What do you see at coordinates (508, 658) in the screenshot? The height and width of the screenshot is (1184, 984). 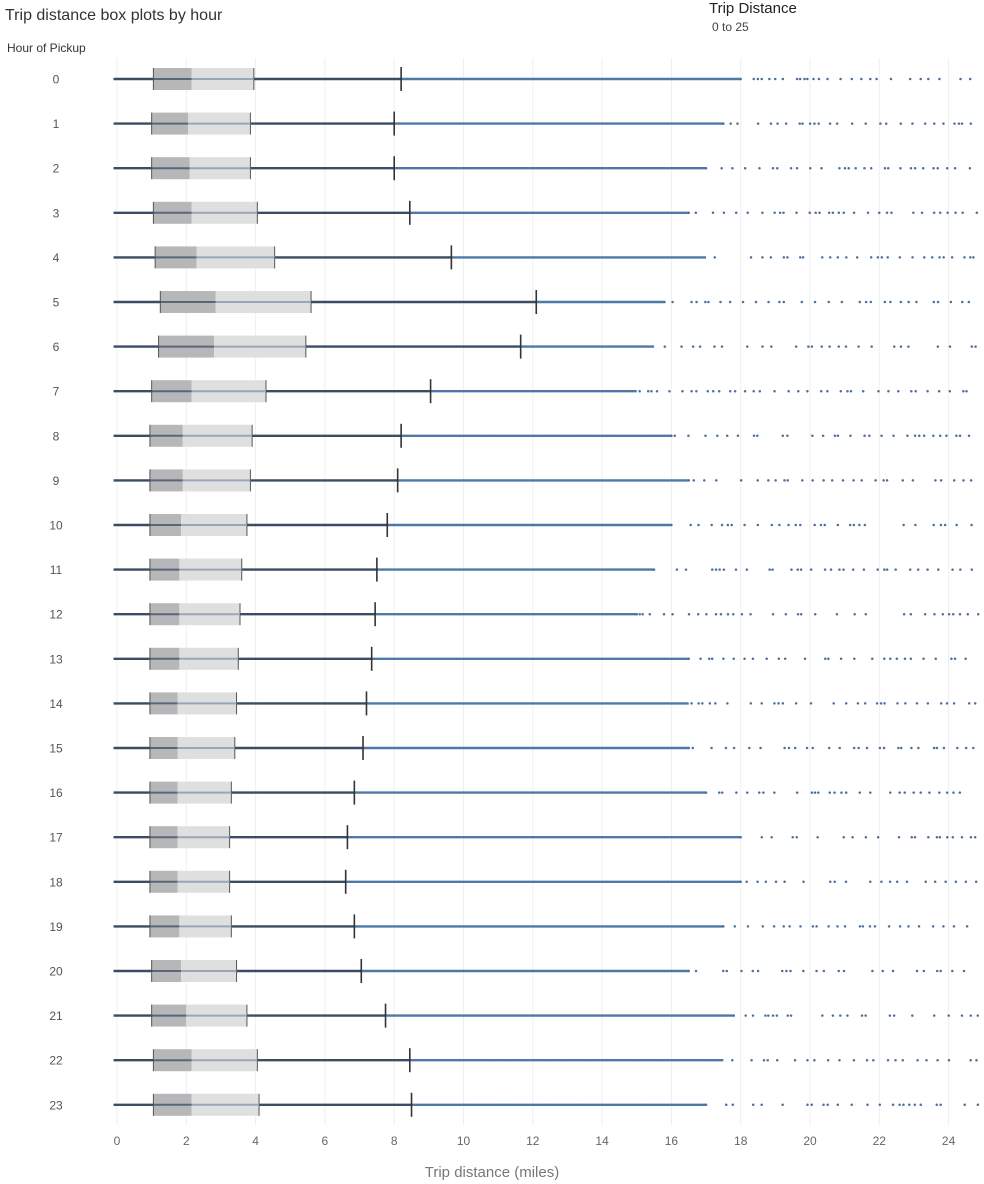 I see `box-plot-row-13: 13` at bounding box center [508, 658].